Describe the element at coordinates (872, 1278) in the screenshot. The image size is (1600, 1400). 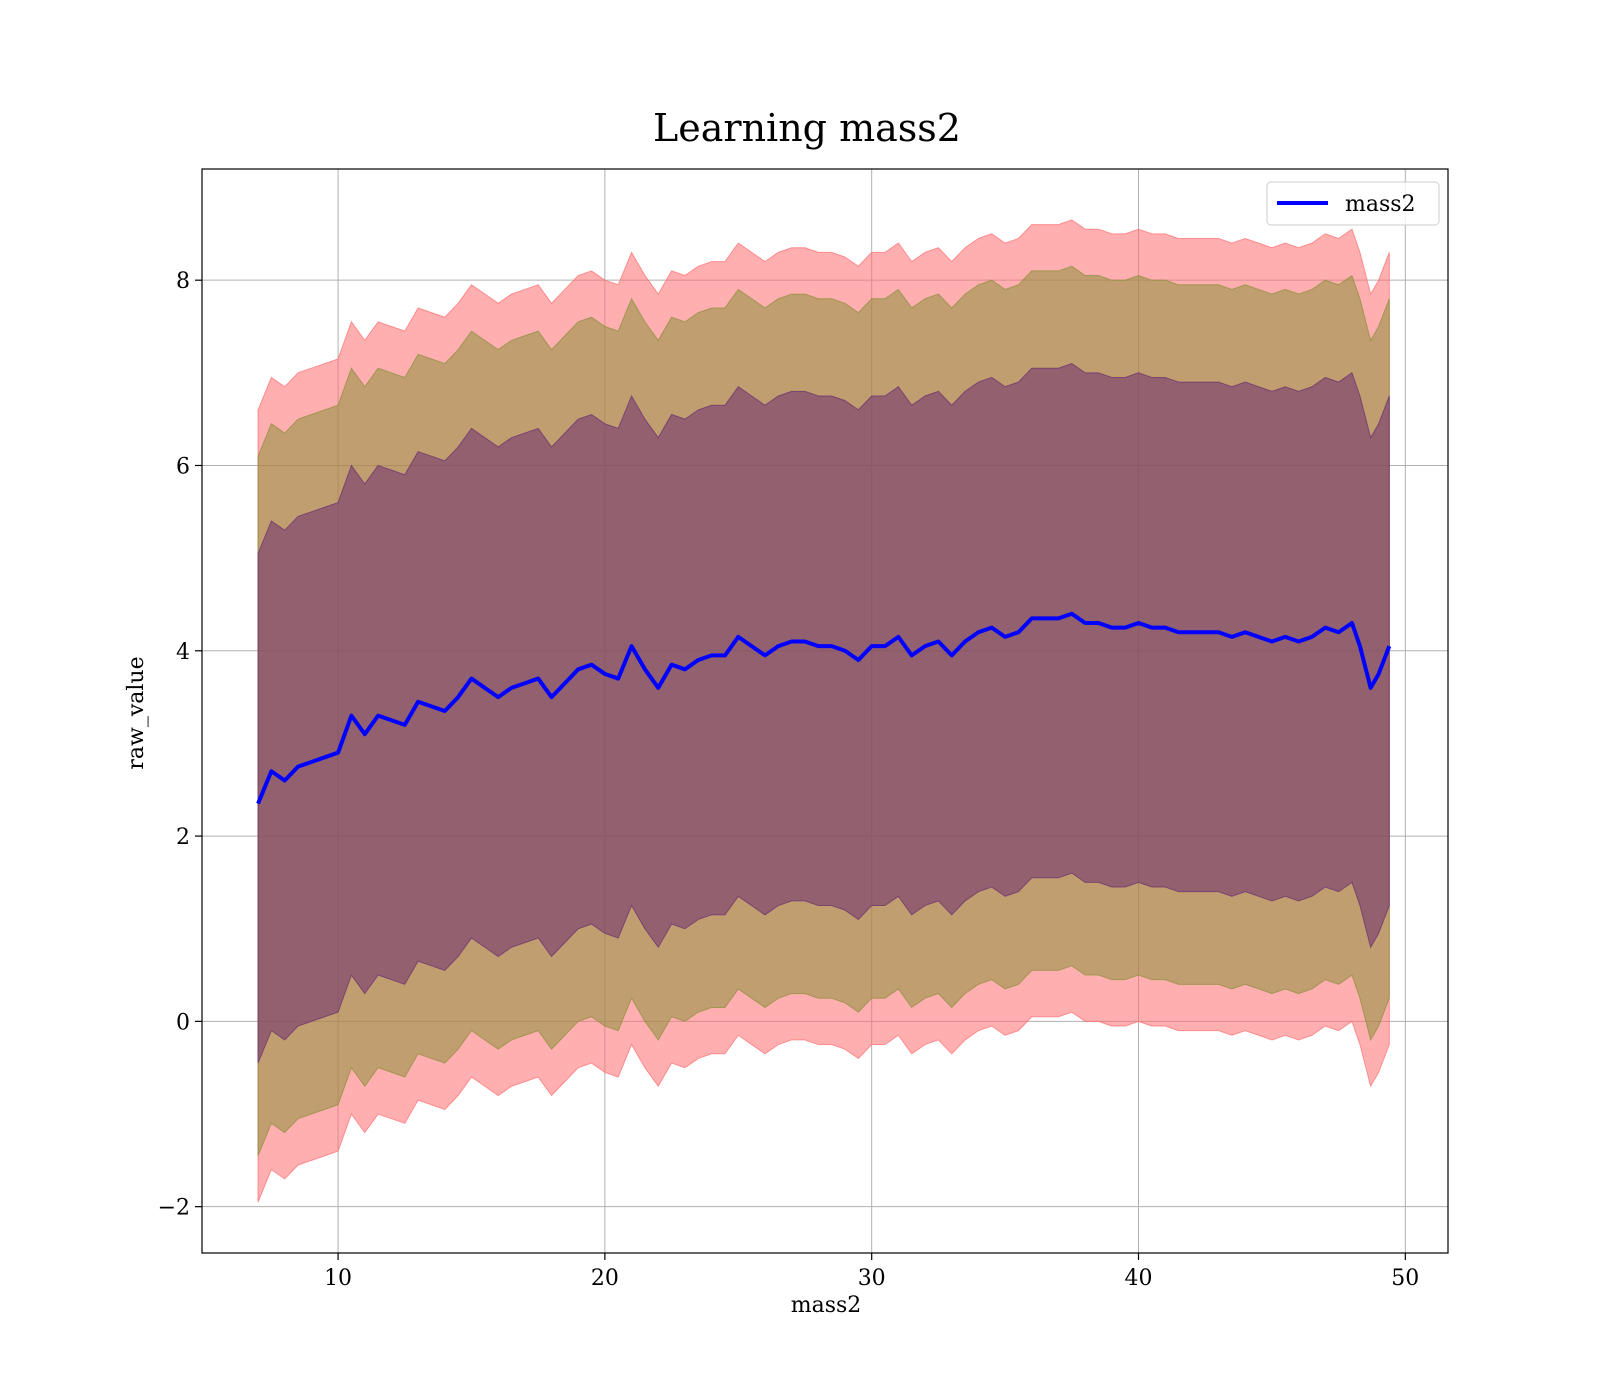
I see `x-tick-label: 30` at that location.